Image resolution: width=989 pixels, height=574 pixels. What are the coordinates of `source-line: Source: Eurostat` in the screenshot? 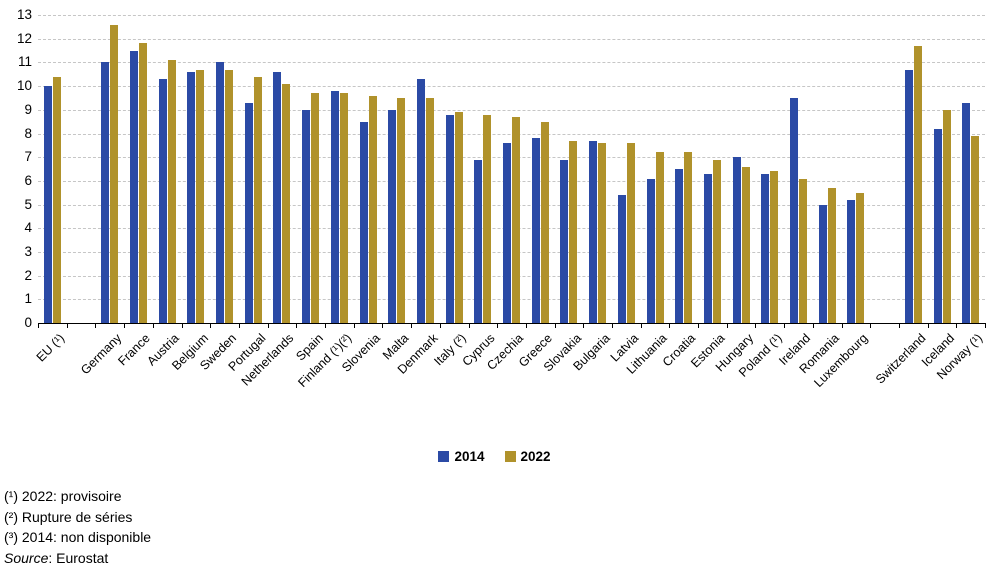 It's located at (77, 558).